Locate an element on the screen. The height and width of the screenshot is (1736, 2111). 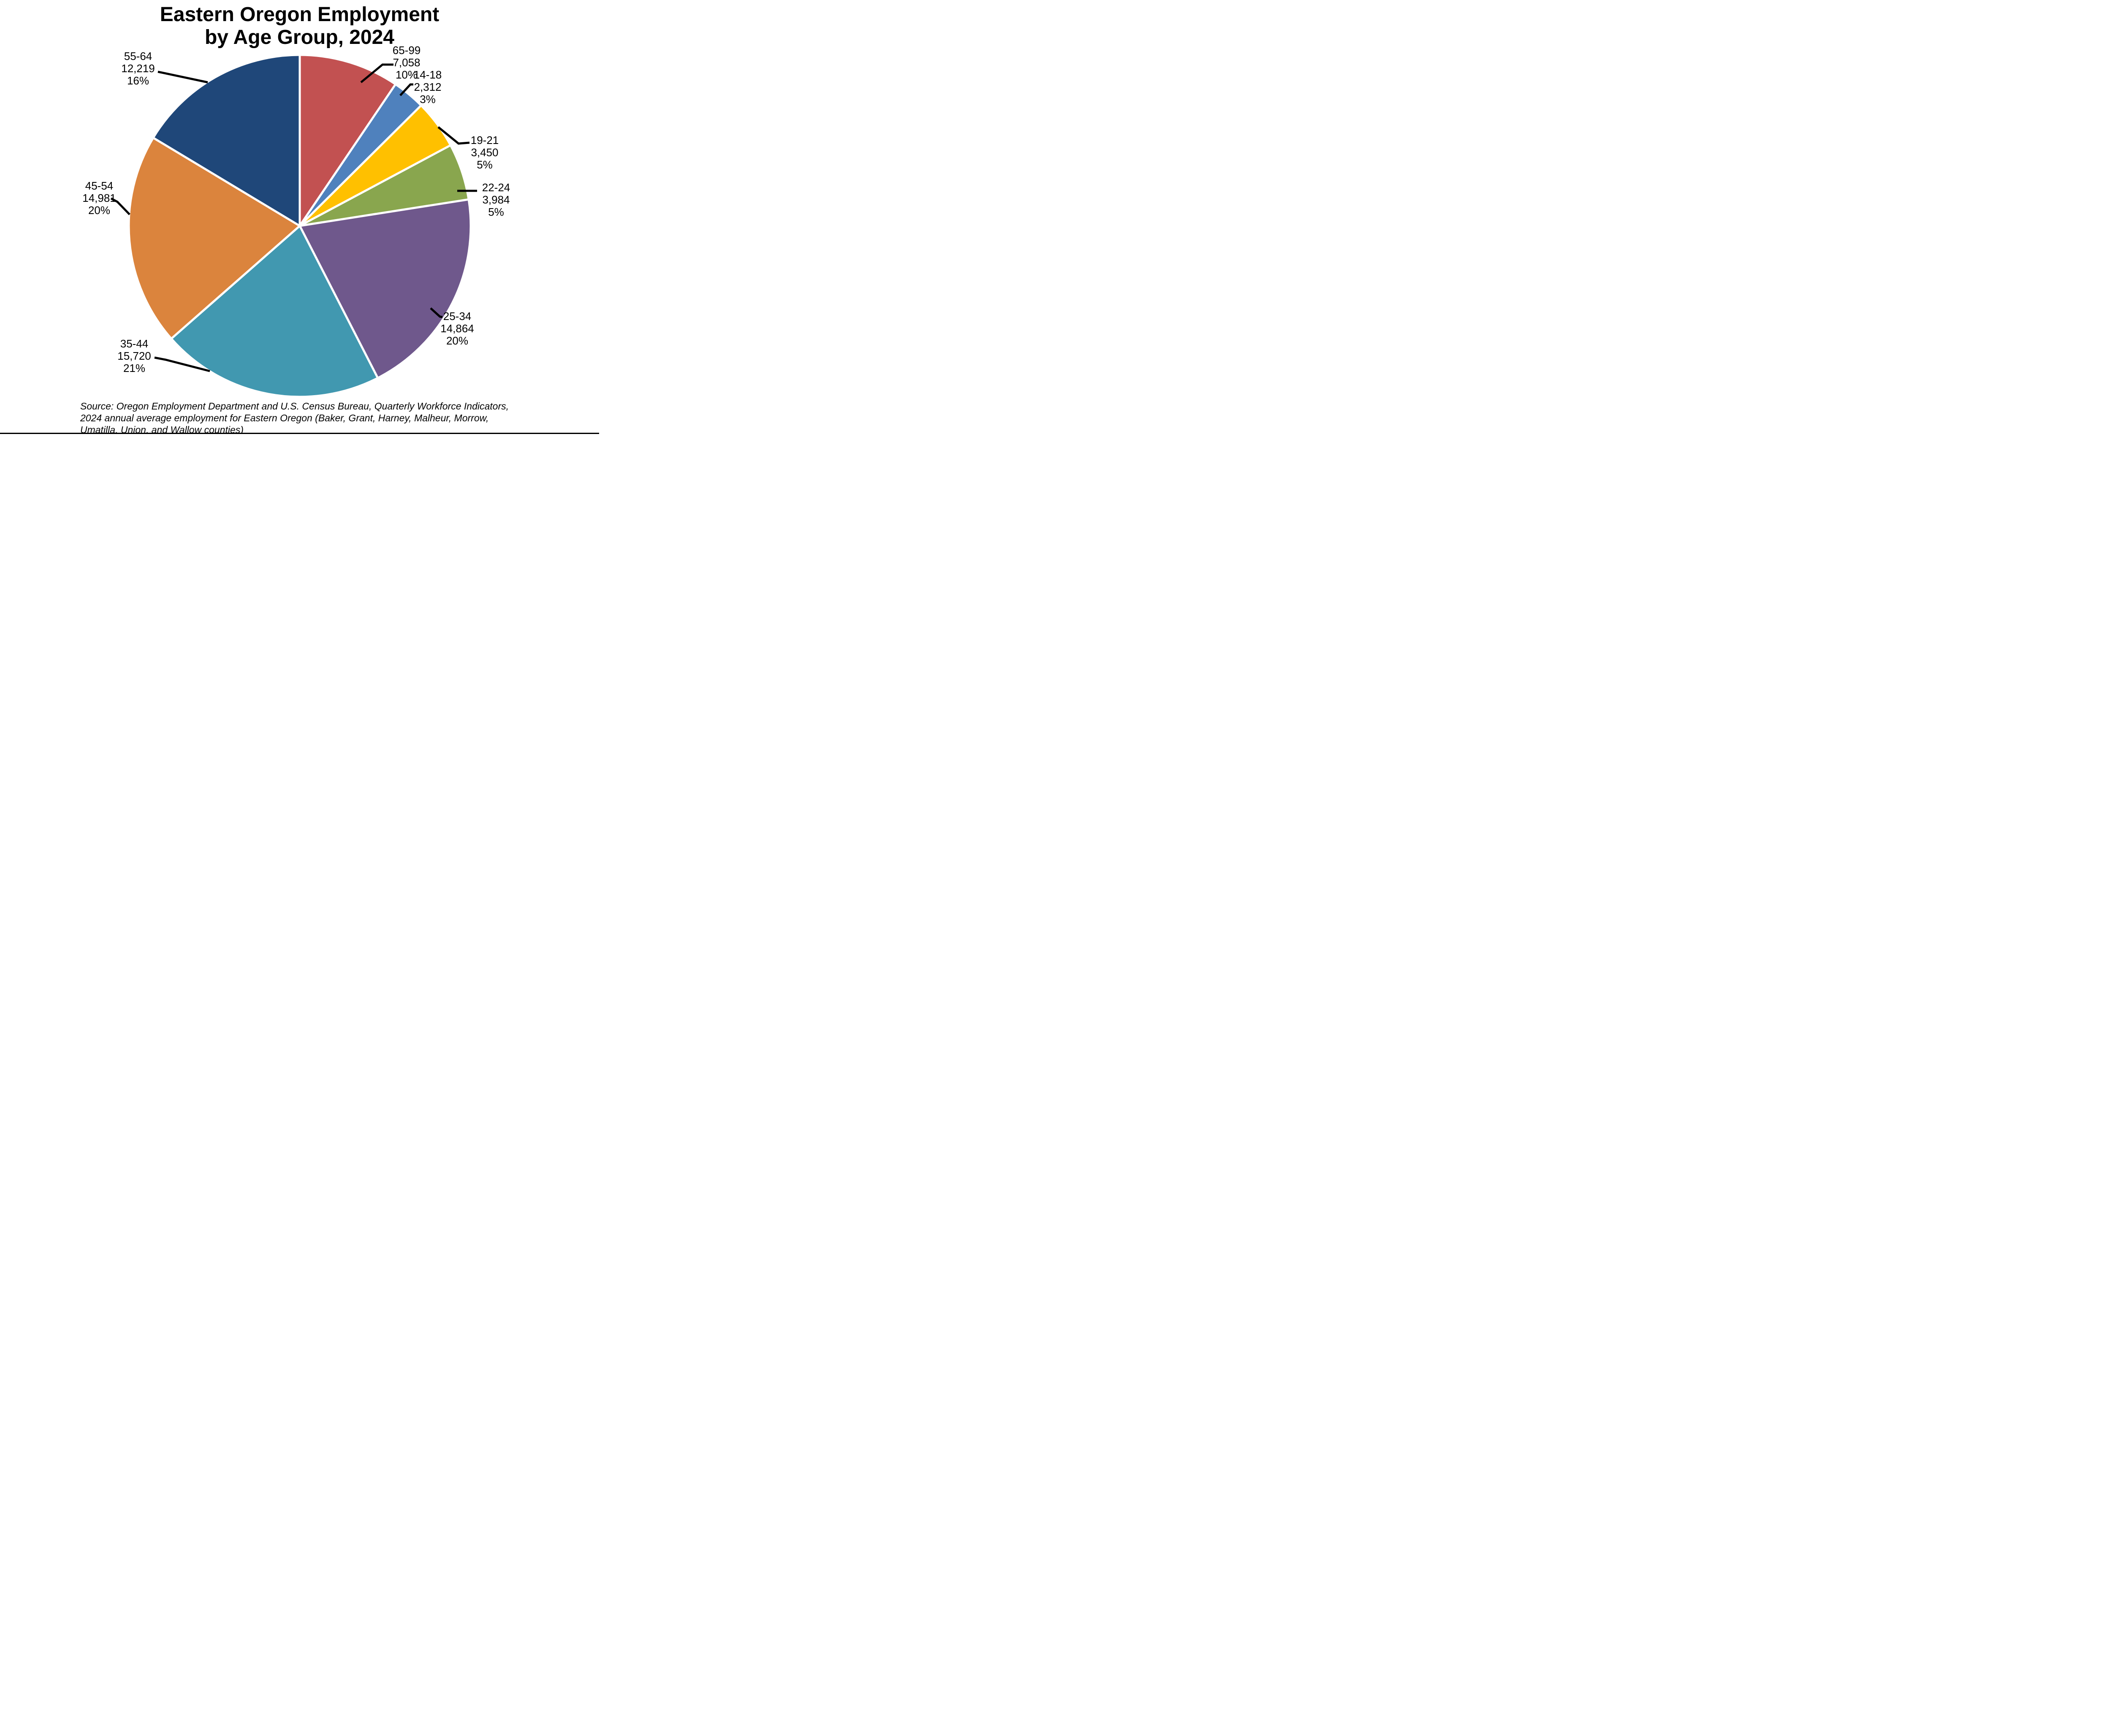
slice-65-99-display_value: 7,058 is located at coordinates (407, 62).